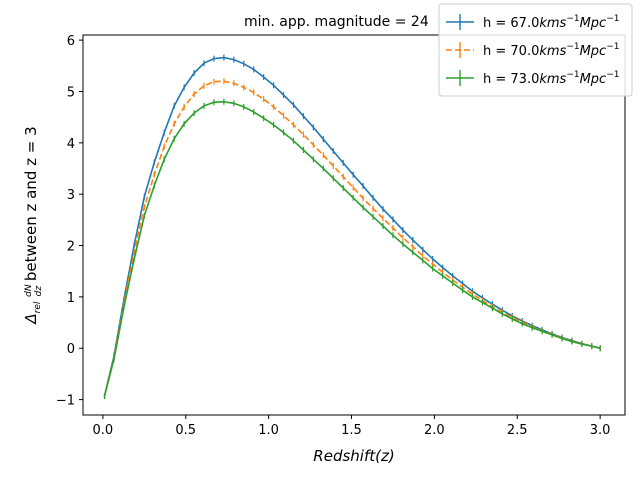 This screenshot has height=480, width=640. I want to click on y-axis-title: Δrel dNdz between z and z = 3, so click(33, 225).